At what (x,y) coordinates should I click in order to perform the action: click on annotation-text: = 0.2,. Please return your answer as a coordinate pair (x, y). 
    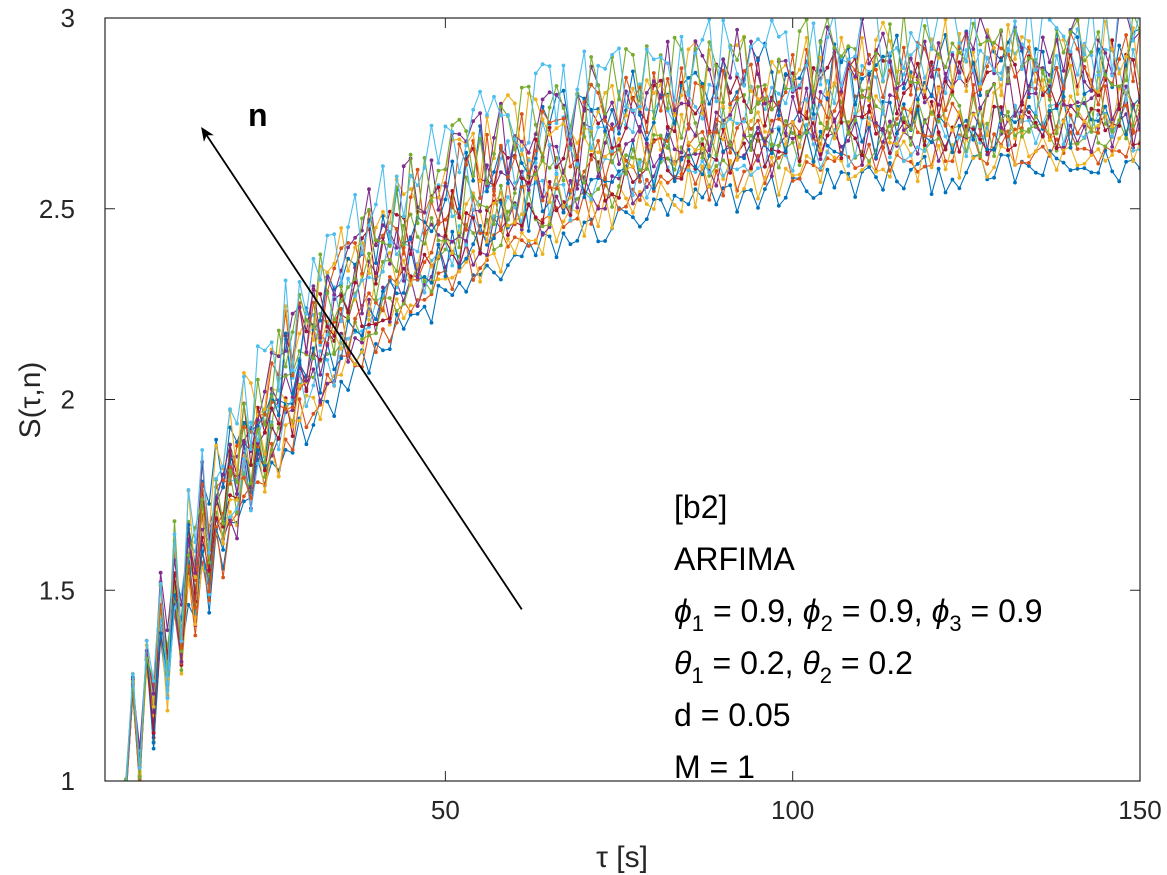
    Looking at the image, I should click on (753, 663).